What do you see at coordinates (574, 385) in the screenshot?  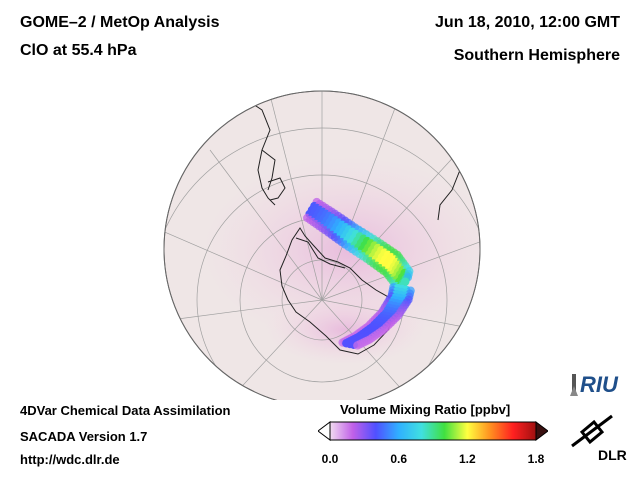 I see `riu-tower-icon` at bounding box center [574, 385].